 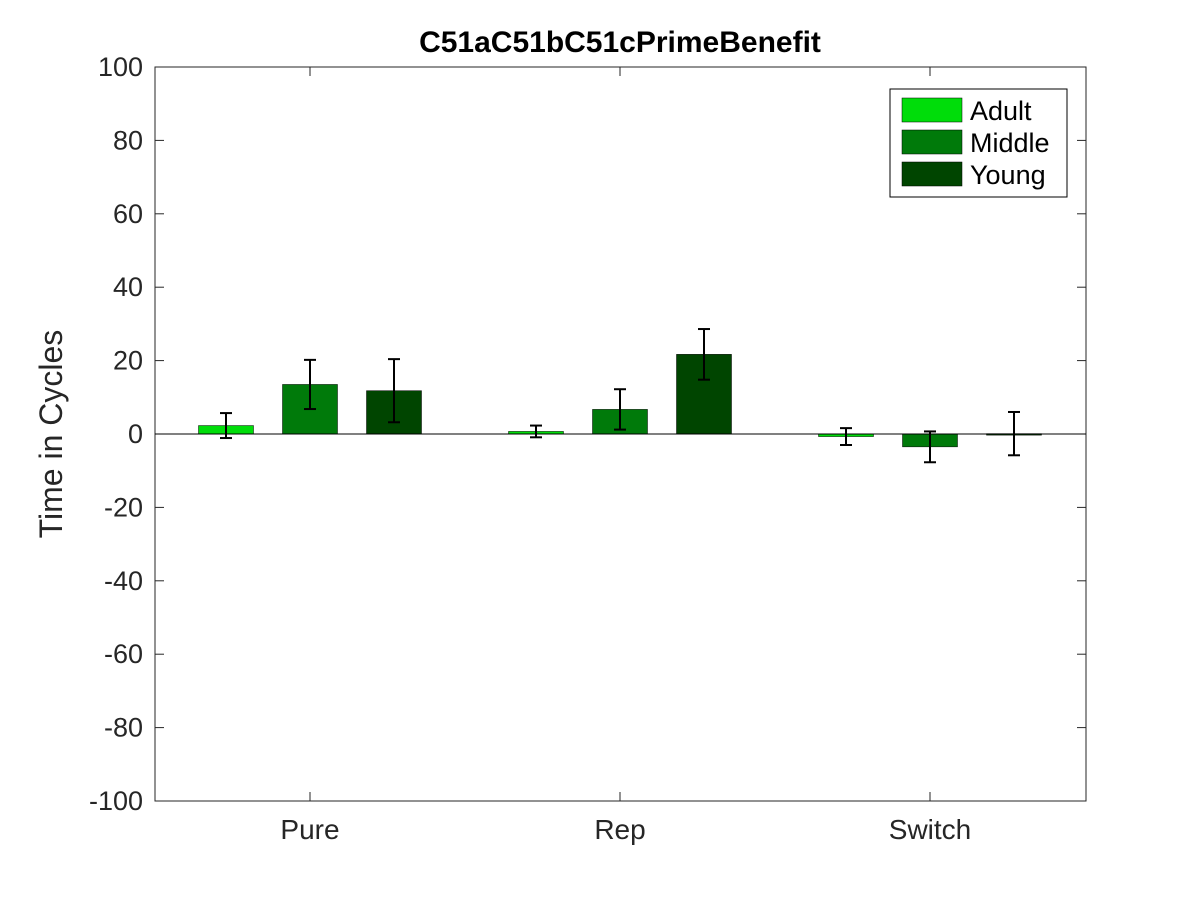 What do you see at coordinates (120, 67) in the screenshot?
I see `y-tick-label: 100` at bounding box center [120, 67].